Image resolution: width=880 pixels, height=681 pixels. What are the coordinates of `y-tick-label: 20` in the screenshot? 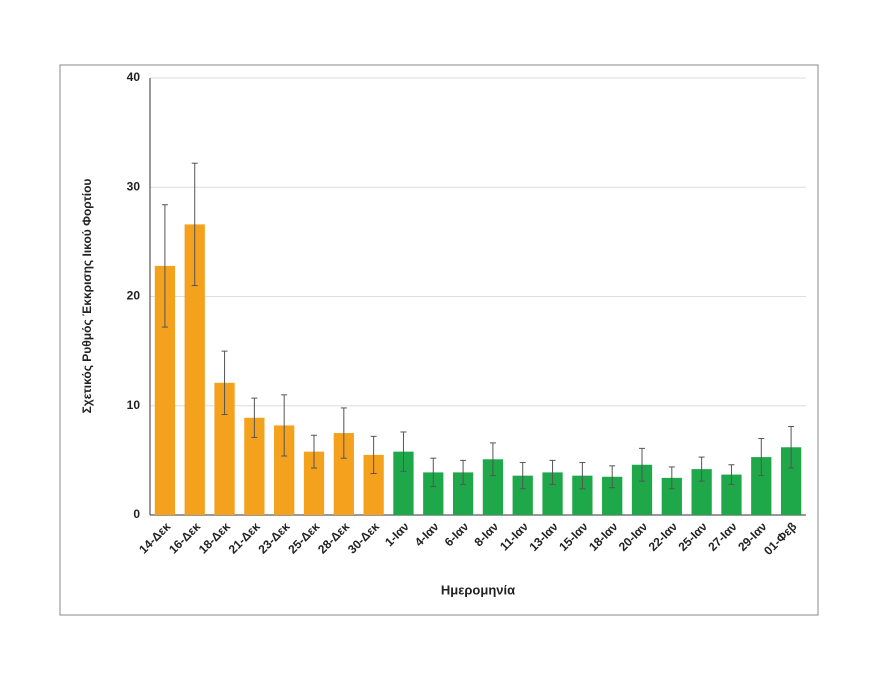 It's located at (134, 296).